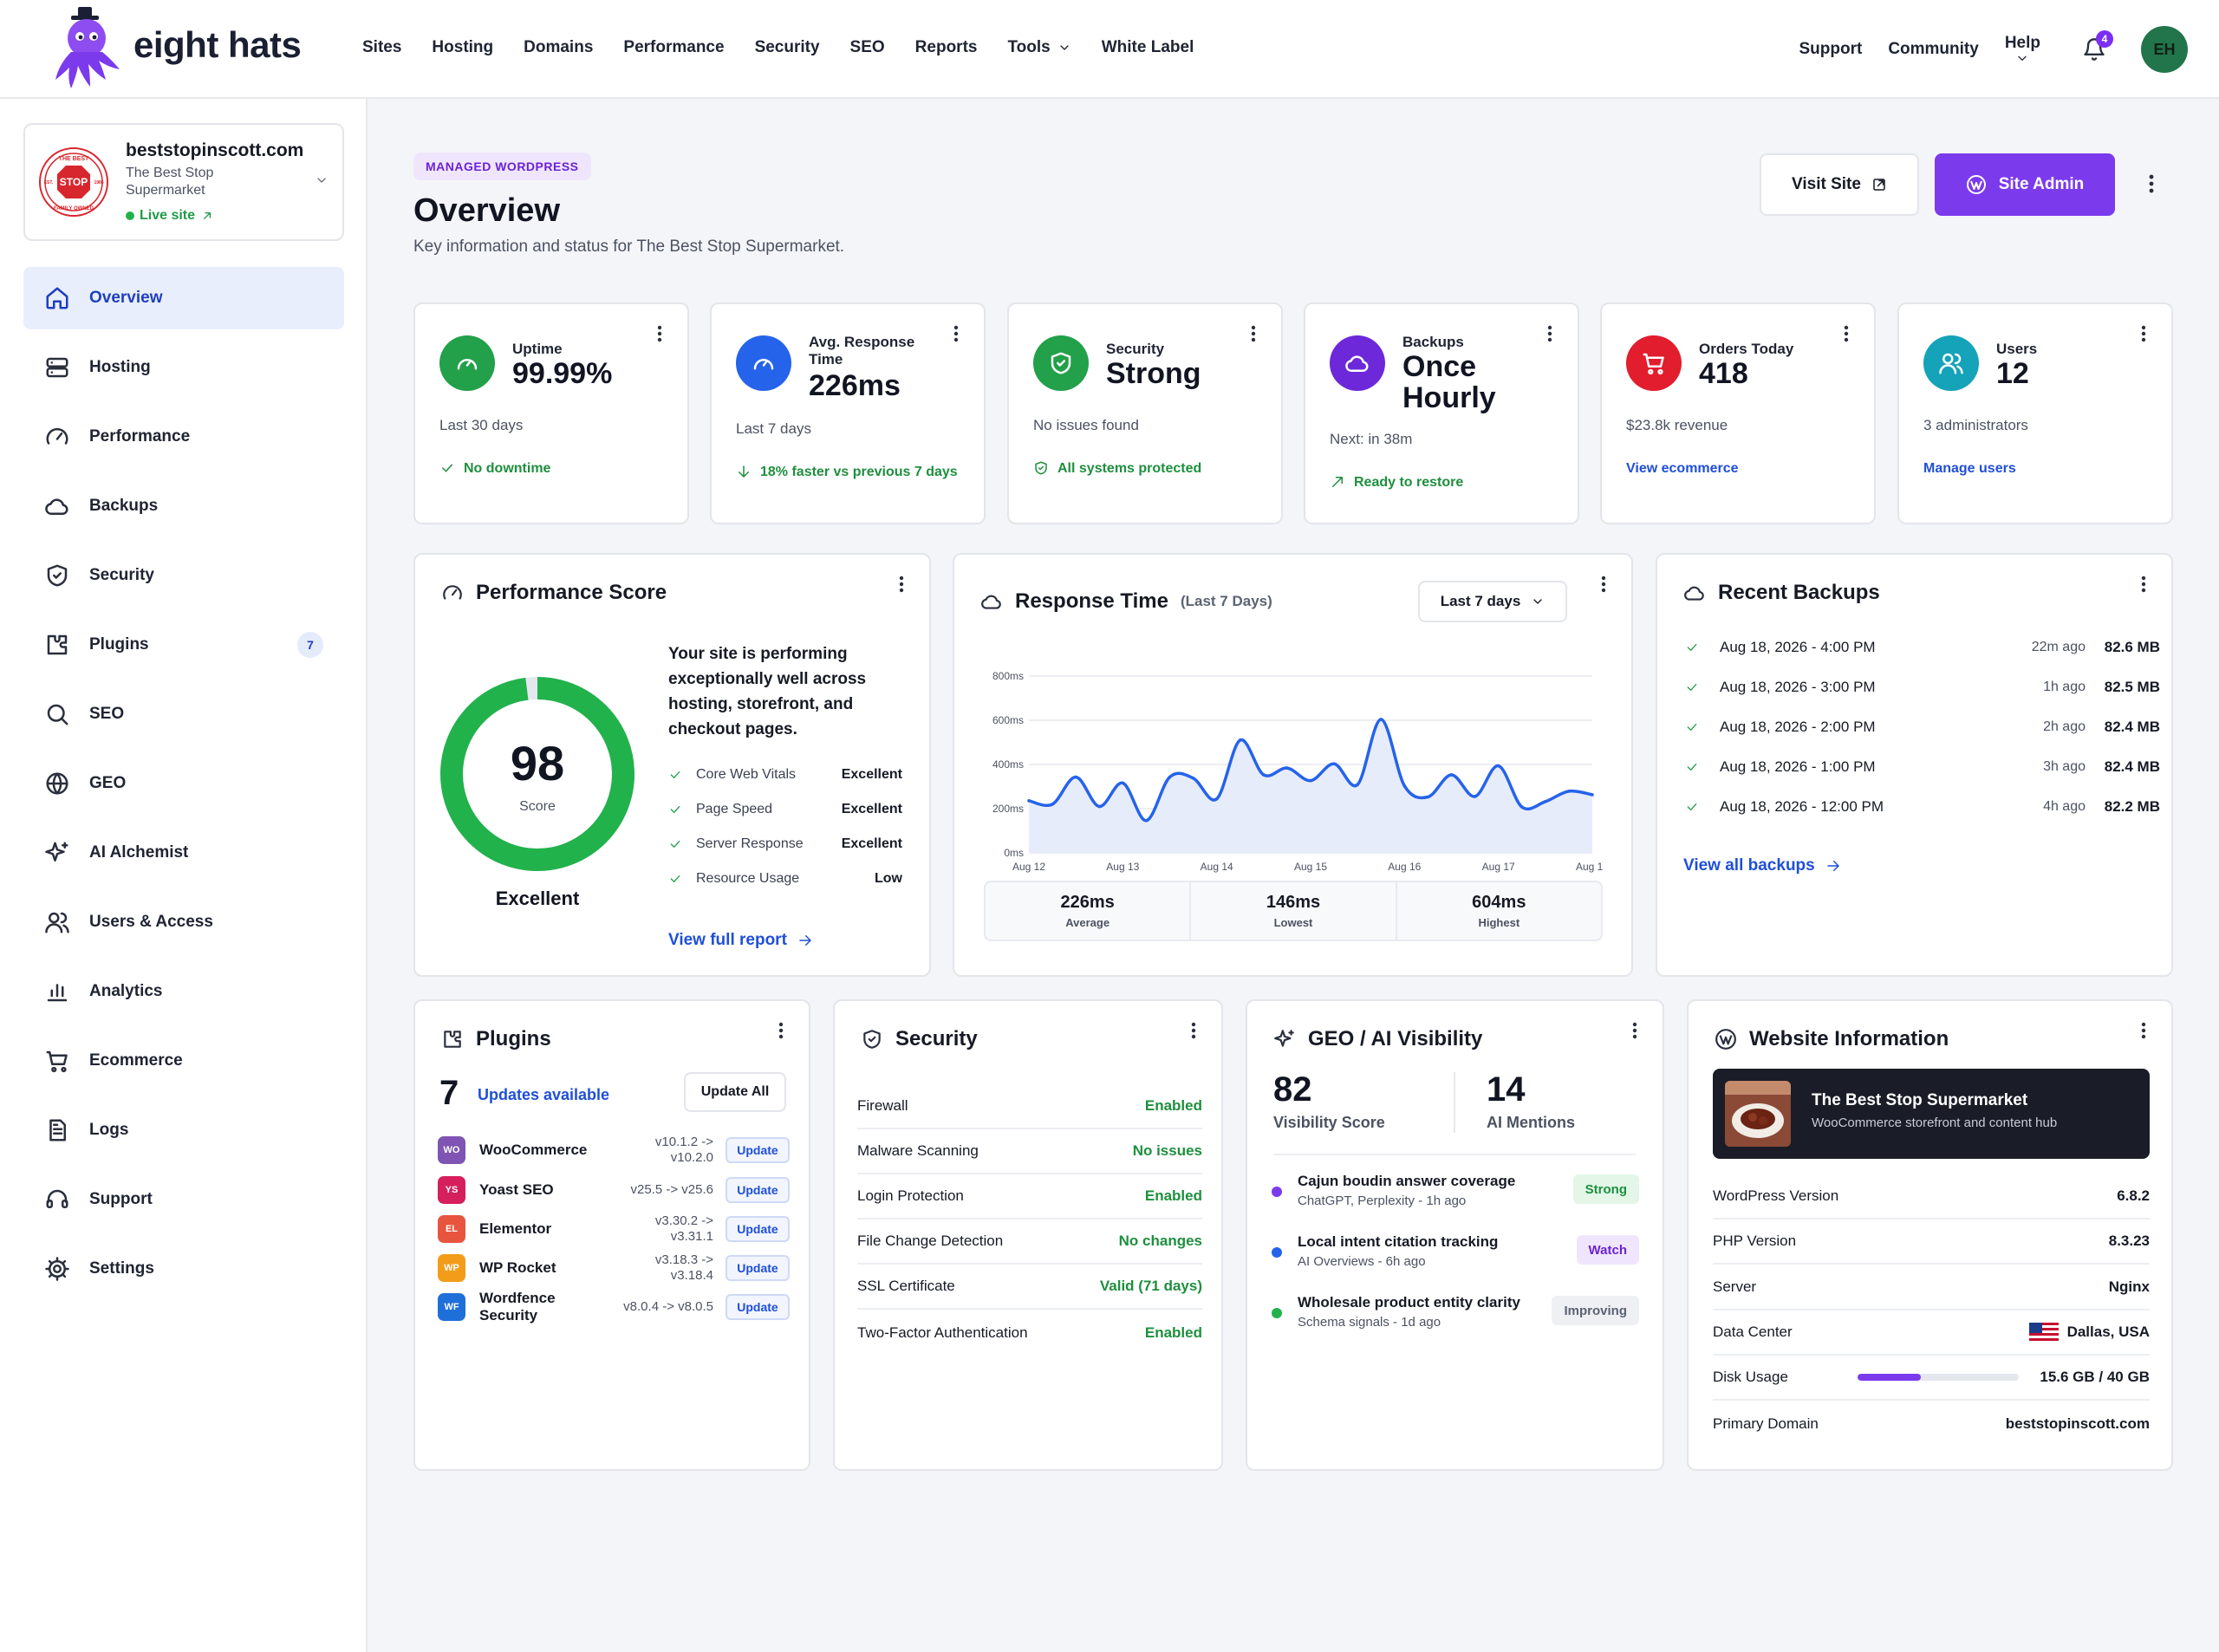  What do you see at coordinates (867, 47) in the screenshot?
I see `nav-seo: SEO` at bounding box center [867, 47].